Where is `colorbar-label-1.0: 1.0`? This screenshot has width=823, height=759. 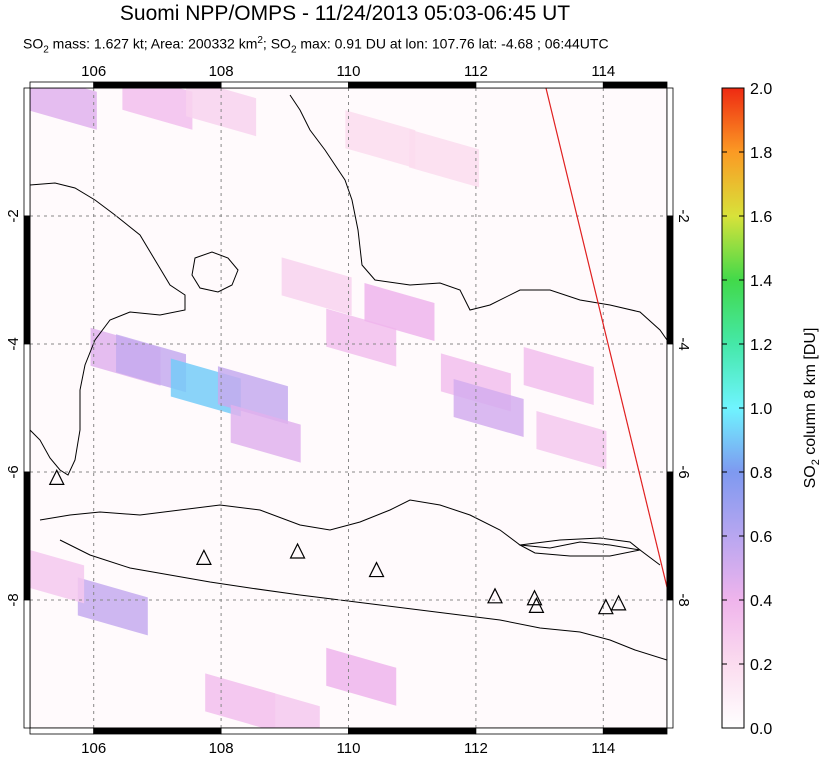 colorbar-label-1.0: 1.0 is located at coordinates (761, 409).